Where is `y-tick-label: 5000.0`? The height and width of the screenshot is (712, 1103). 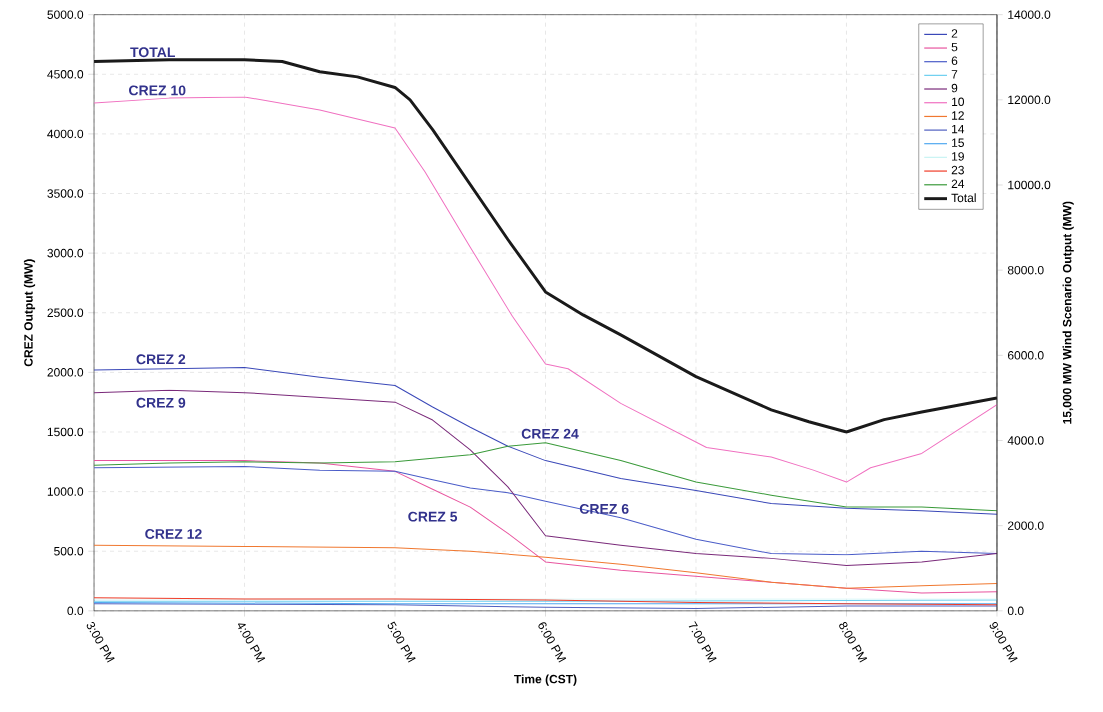
y-tick-label: 5000.0 is located at coordinates (65, 14).